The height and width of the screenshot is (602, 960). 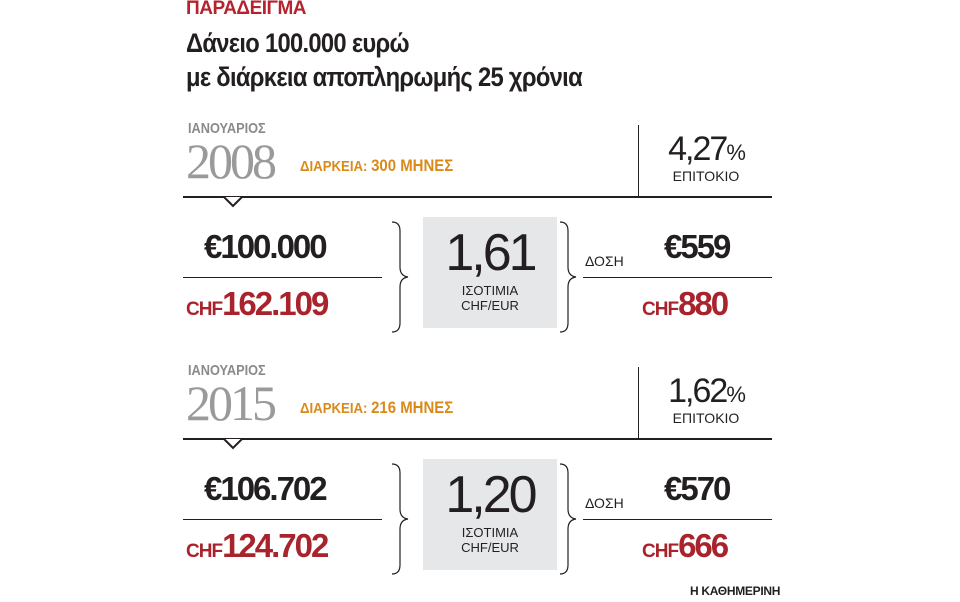 What do you see at coordinates (275, 545) in the screenshot?
I see `principal-chf-value: 124.702` at bounding box center [275, 545].